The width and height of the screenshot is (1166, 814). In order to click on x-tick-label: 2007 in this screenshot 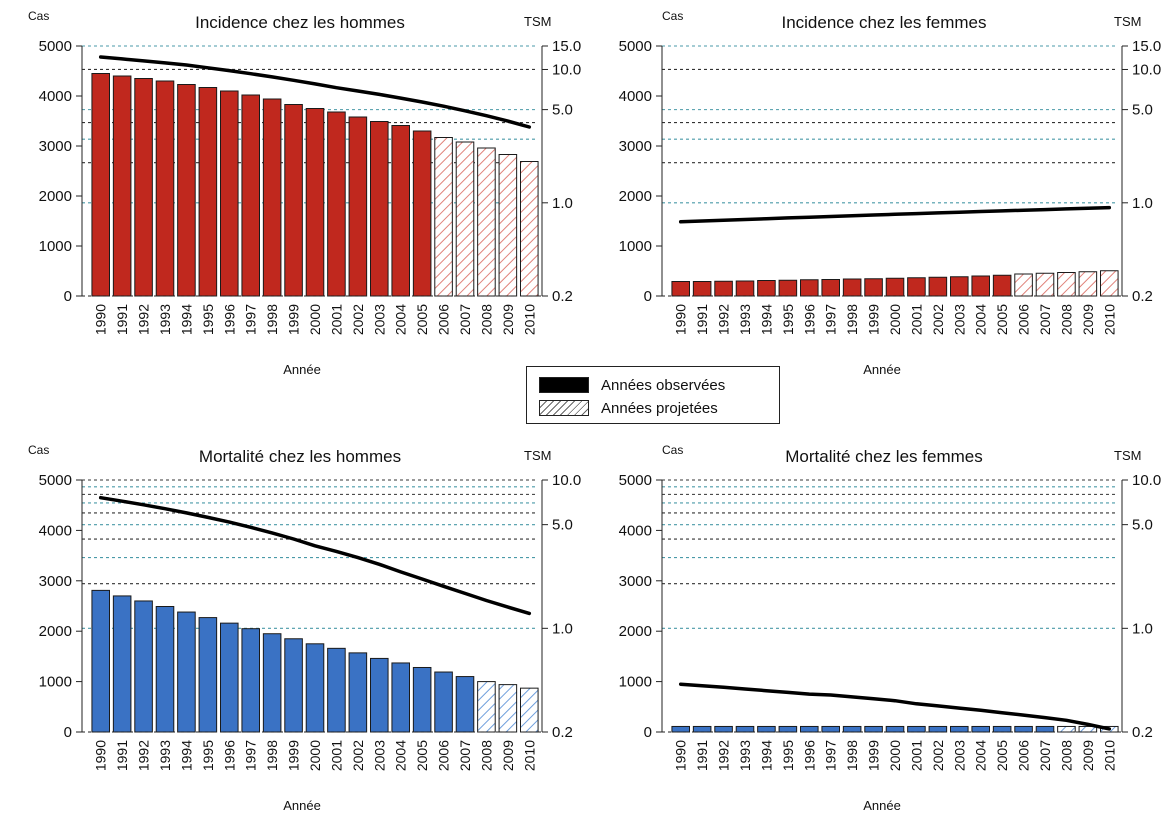, I will do `click(1045, 319)`.